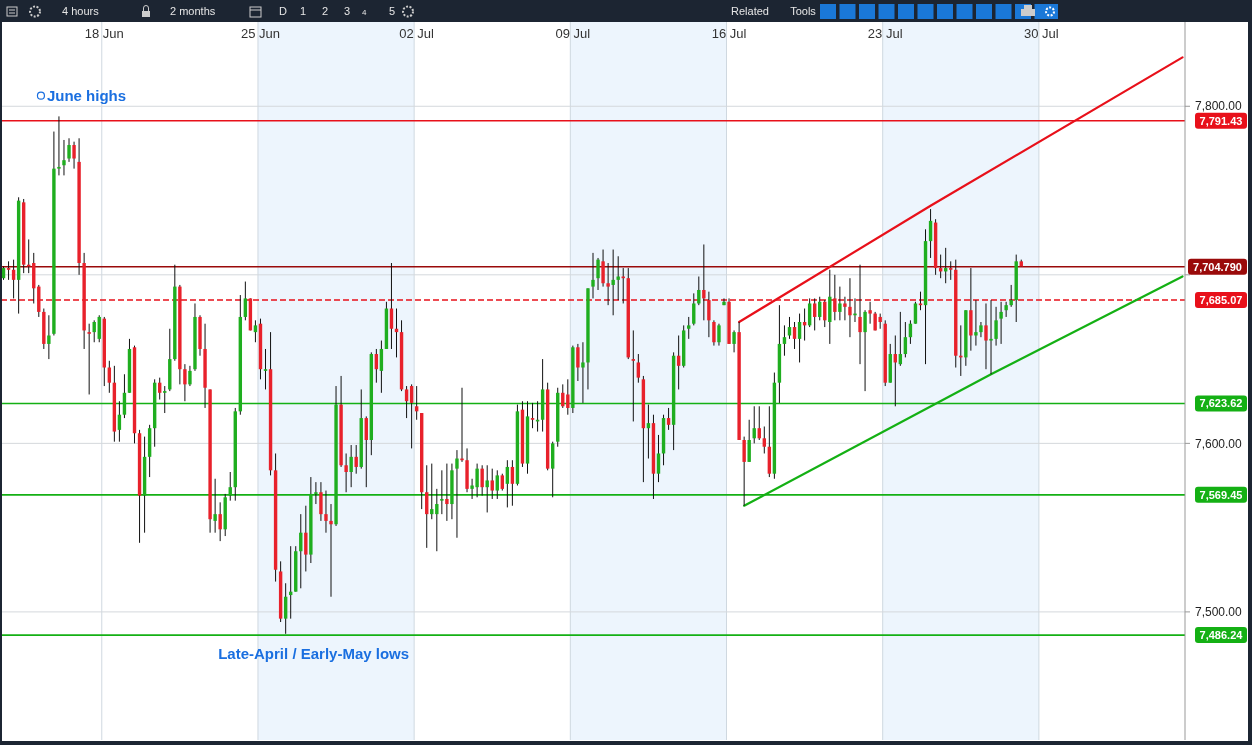 The width and height of the screenshot is (1252, 745). Describe the element at coordinates (193, 11) in the screenshot. I see `text: 2 months` at that location.